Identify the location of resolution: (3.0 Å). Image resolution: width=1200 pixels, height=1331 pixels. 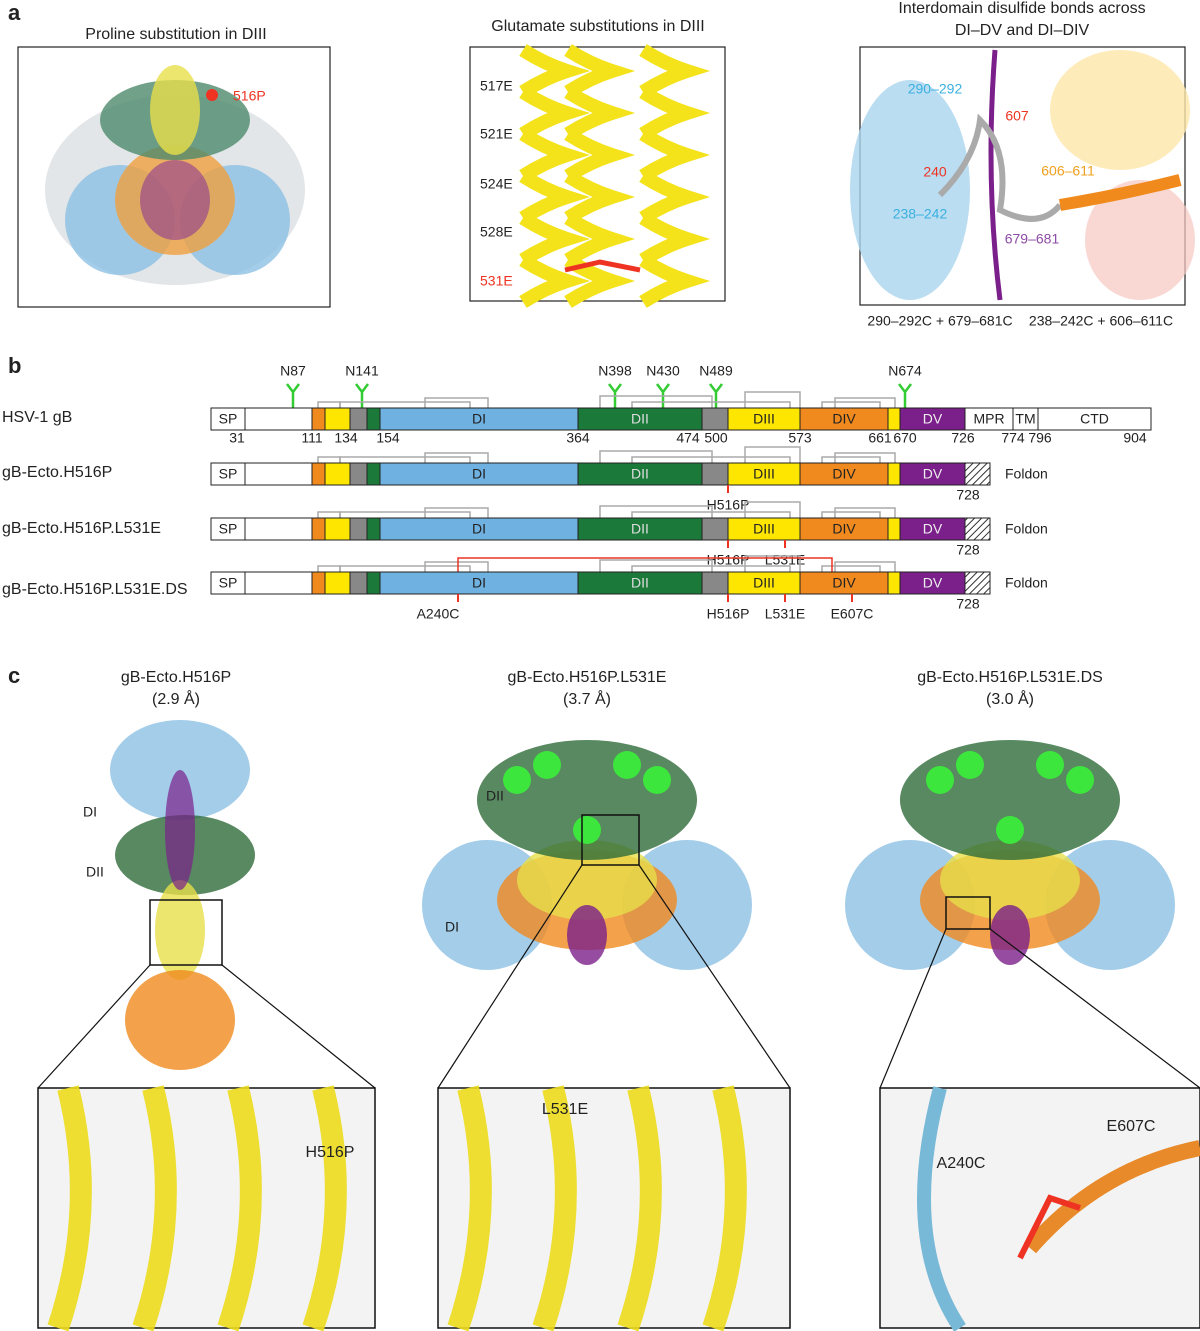
(1010, 698).